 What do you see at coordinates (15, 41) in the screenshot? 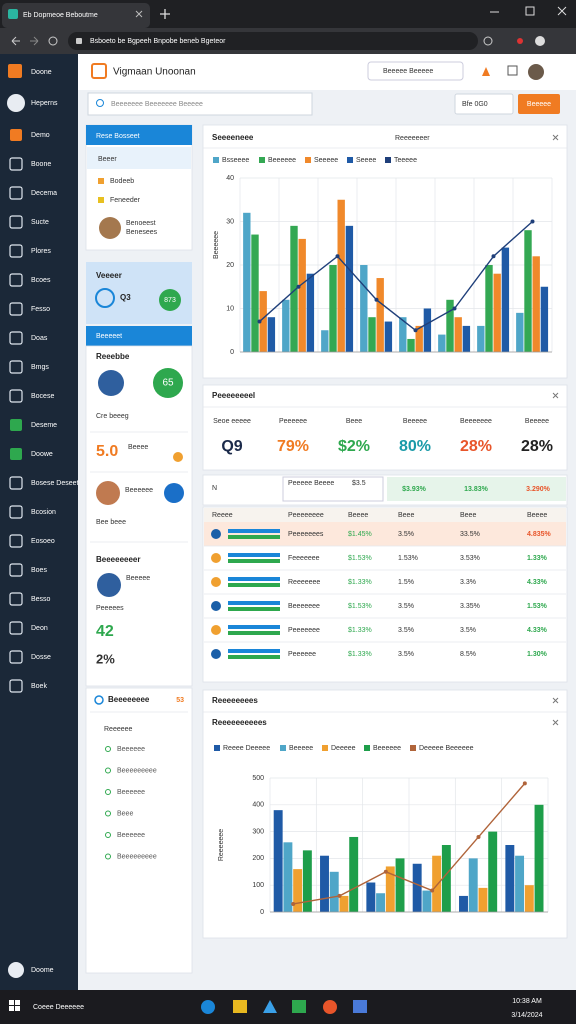
I see `back` at bounding box center [15, 41].